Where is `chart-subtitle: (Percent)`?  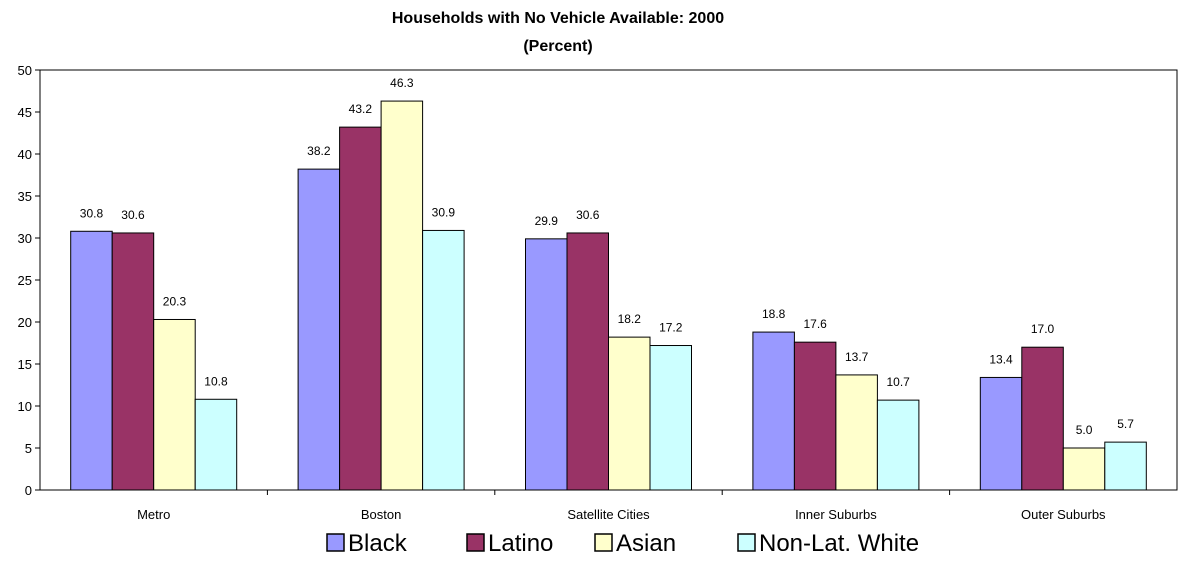
chart-subtitle: (Percent) is located at coordinates (557, 46).